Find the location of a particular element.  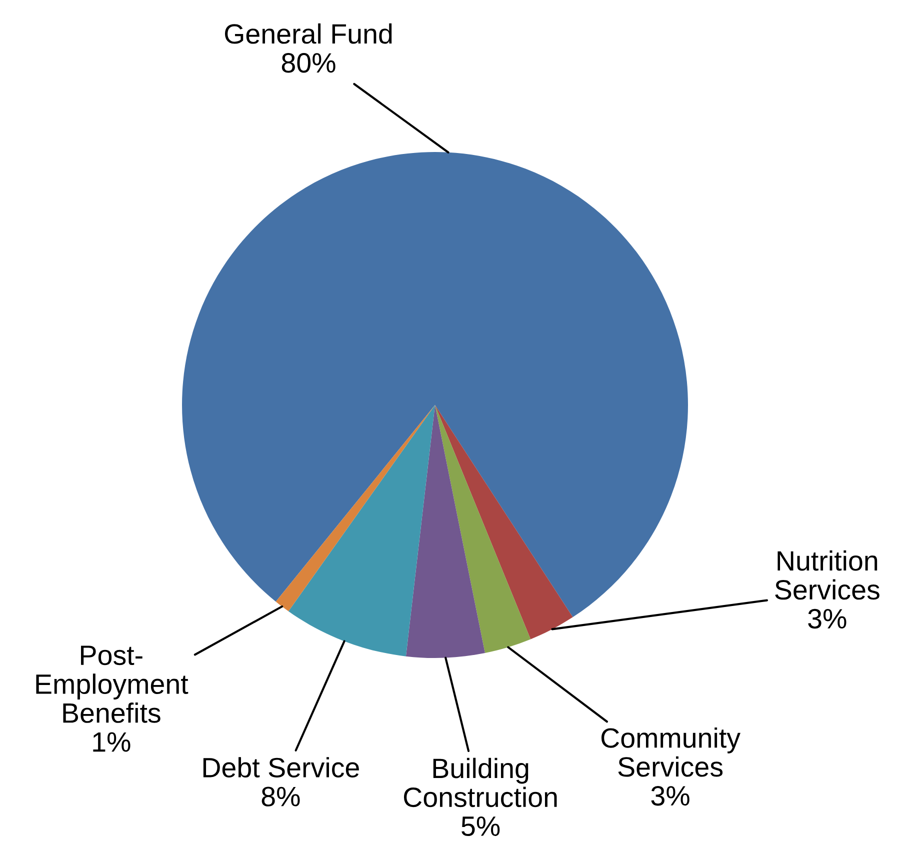

slice-label: Building Construction is located at coordinates (480, 783).